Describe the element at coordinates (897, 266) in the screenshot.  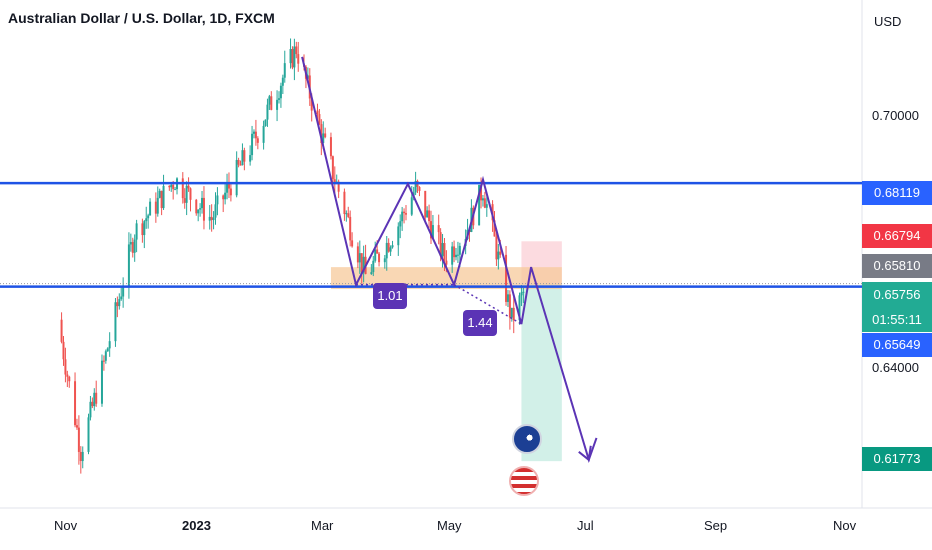
I see `entry-price-tag: 0.65810` at that location.